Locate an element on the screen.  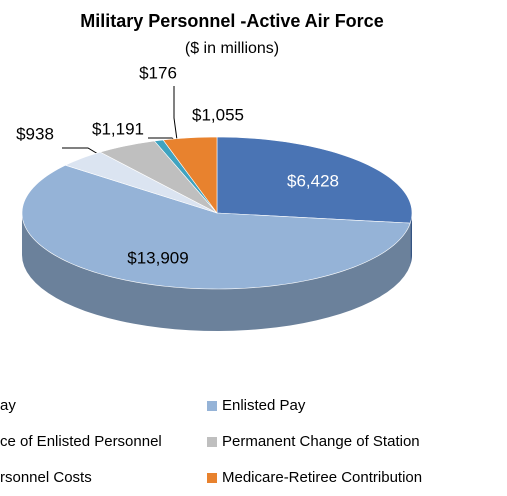
chart-subtitle: ($ in millions) is located at coordinates (232, 48).